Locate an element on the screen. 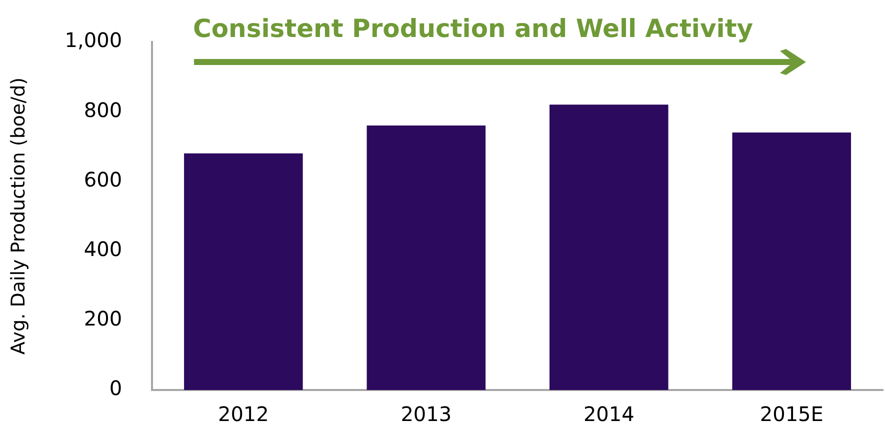 The height and width of the screenshot is (442, 885). y-tick-label: 800 is located at coordinates (103, 110).